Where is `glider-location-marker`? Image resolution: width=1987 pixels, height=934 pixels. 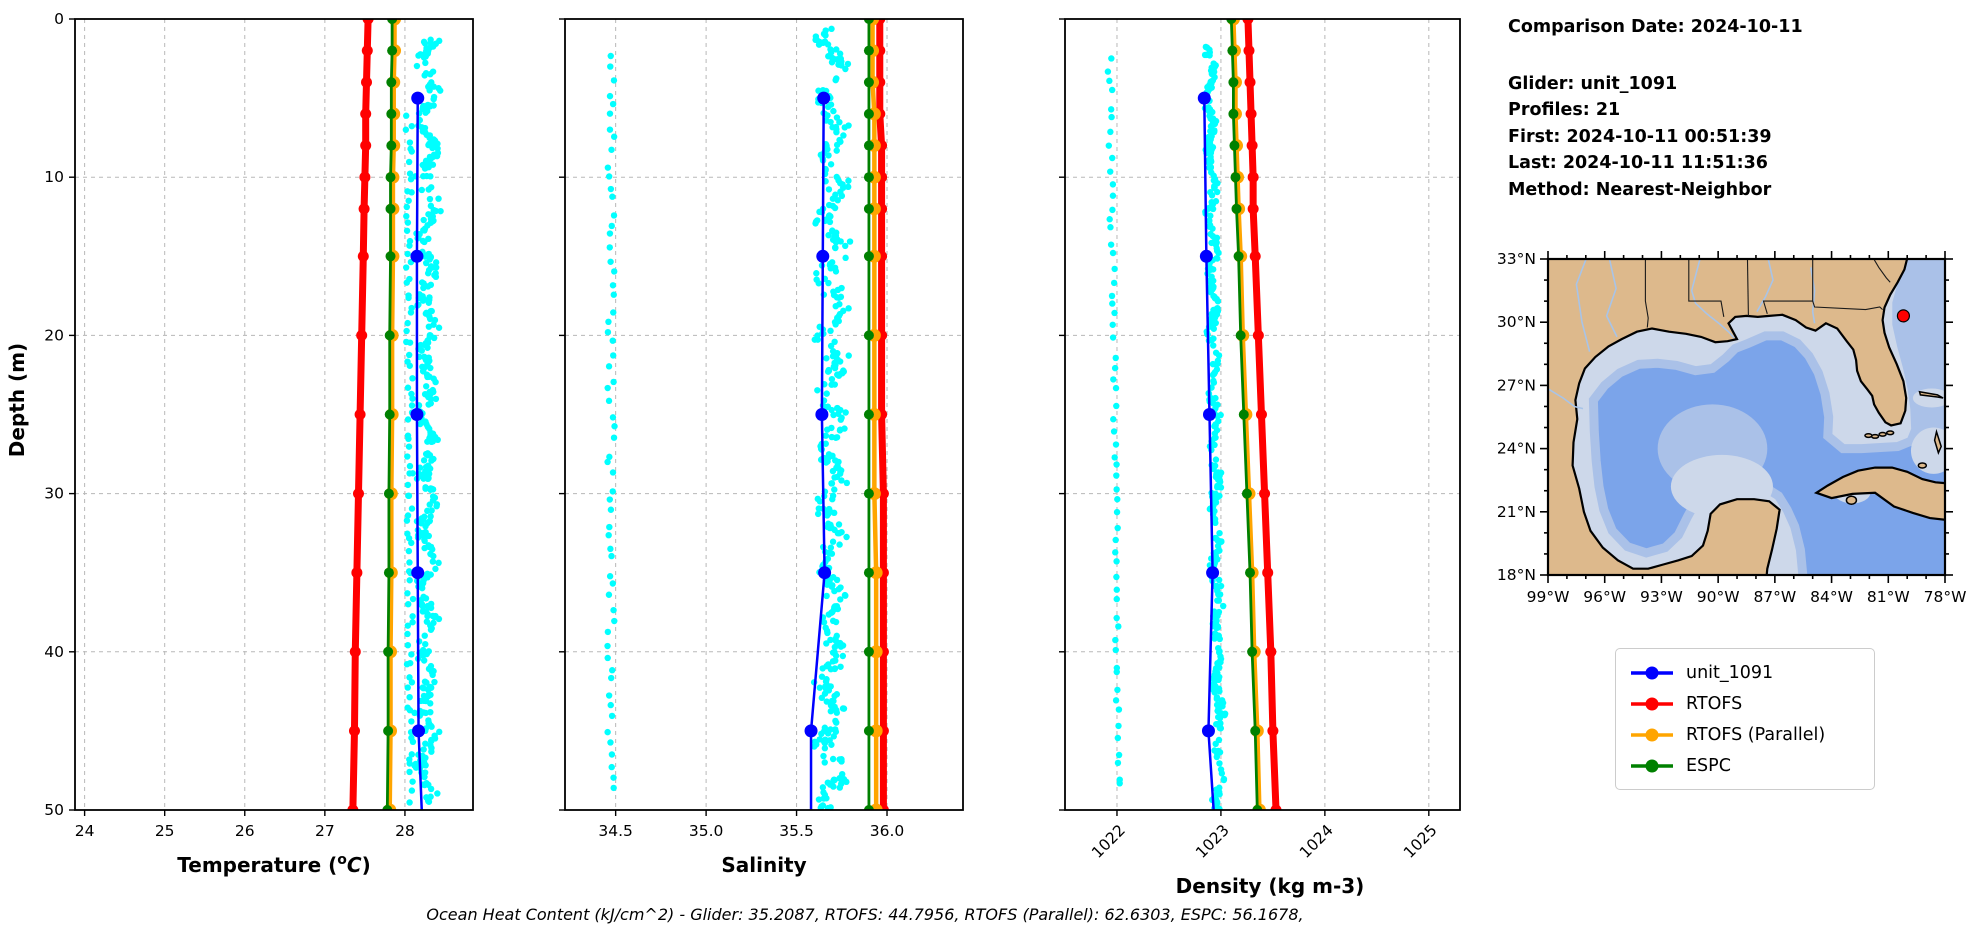 glider-location-marker is located at coordinates (1903, 316).